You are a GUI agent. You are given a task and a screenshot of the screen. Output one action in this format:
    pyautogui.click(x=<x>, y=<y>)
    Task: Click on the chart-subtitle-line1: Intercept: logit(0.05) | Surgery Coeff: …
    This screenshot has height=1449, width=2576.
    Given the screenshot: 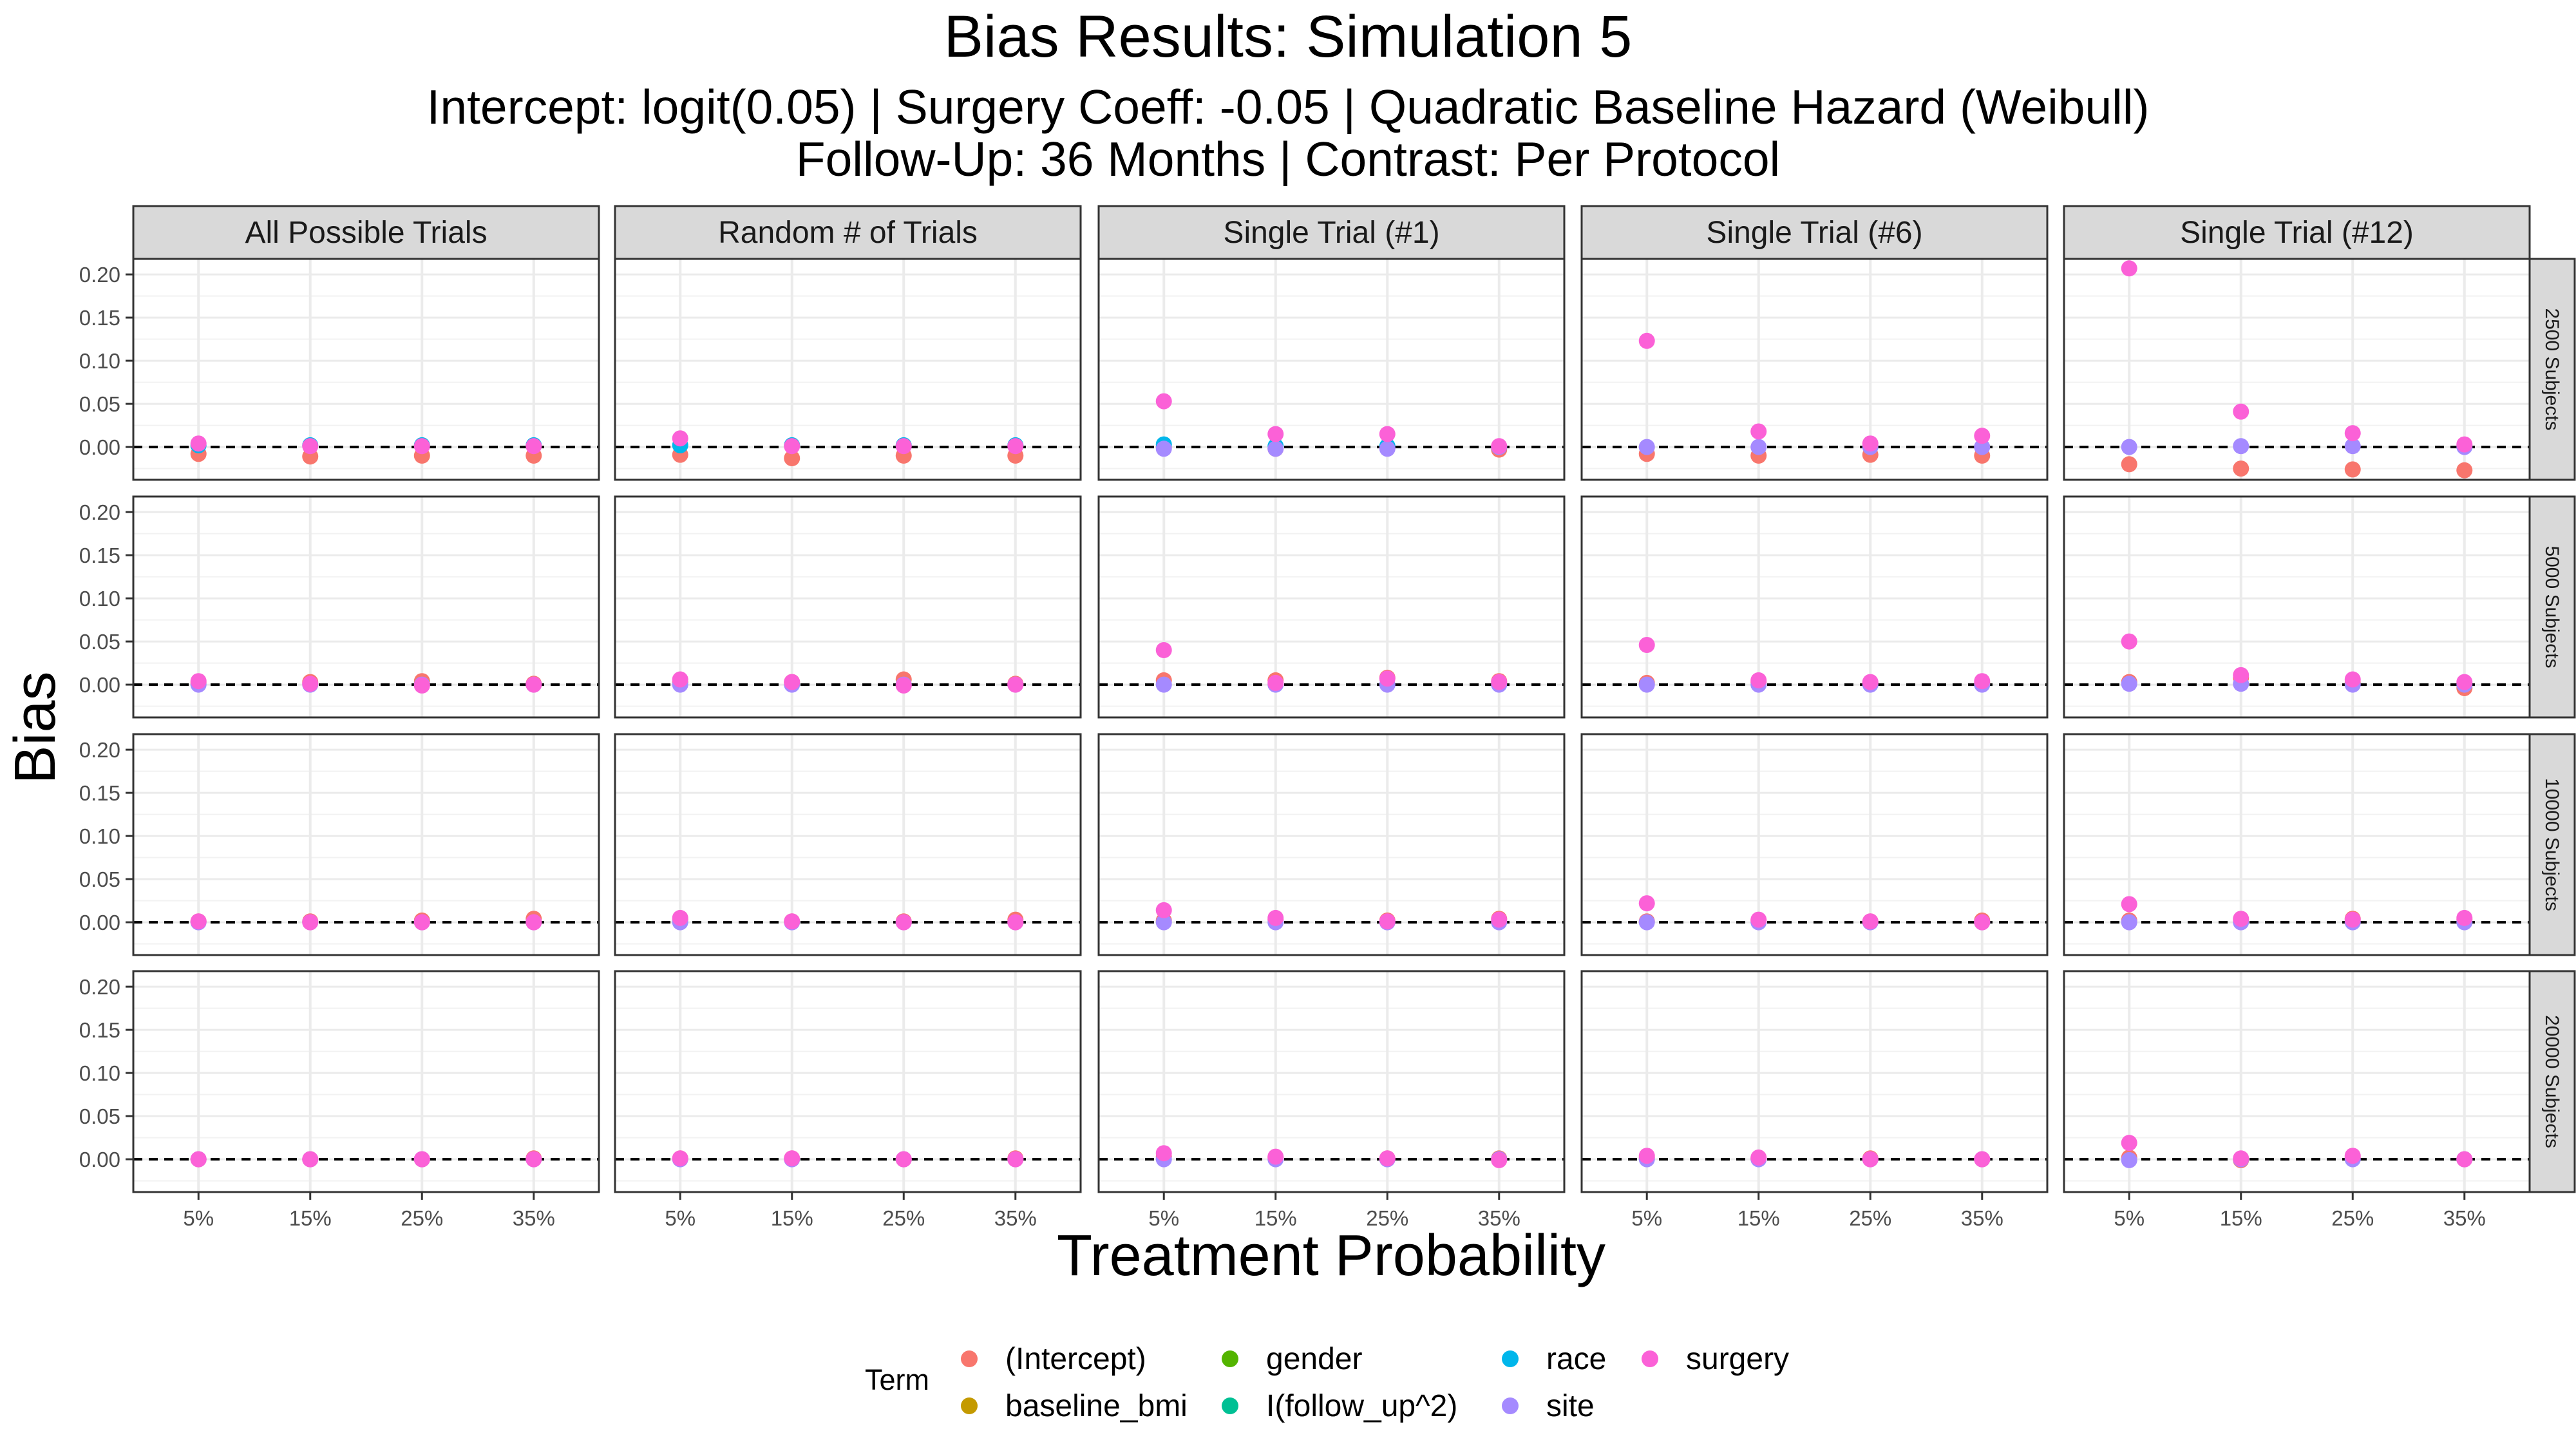 What is the action you would take?
    pyautogui.click(x=1288, y=107)
    